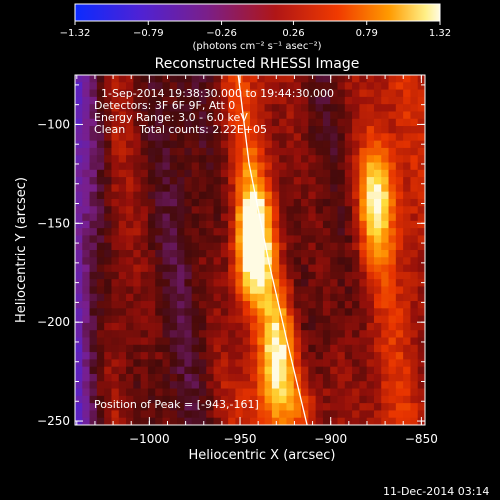 This screenshot has width=500, height=500. I want to click on colorbar-tick-label: −0.26, so click(221, 33).